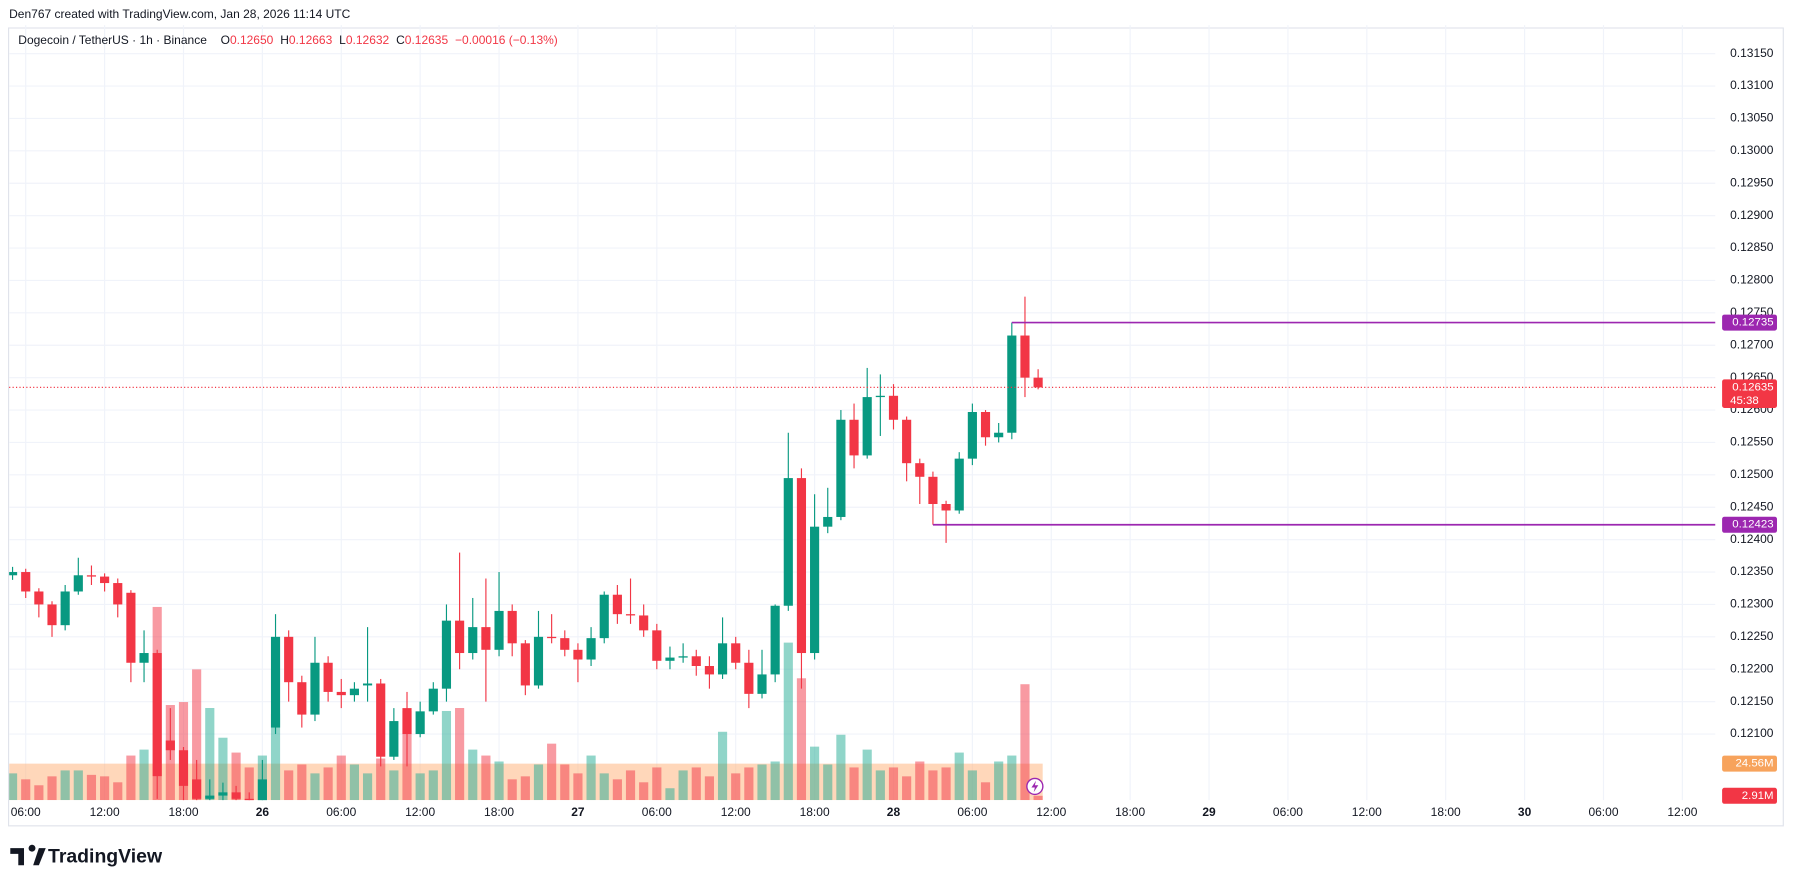  What do you see at coordinates (1752, 571) in the screenshot?
I see `y-tick-label: 0.12350` at bounding box center [1752, 571].